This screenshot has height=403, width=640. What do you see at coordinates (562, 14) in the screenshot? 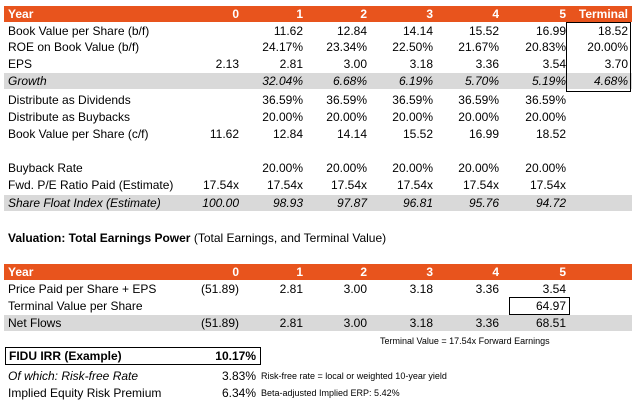
I see `header-col-5: 5` at bounding box center [562, 14].